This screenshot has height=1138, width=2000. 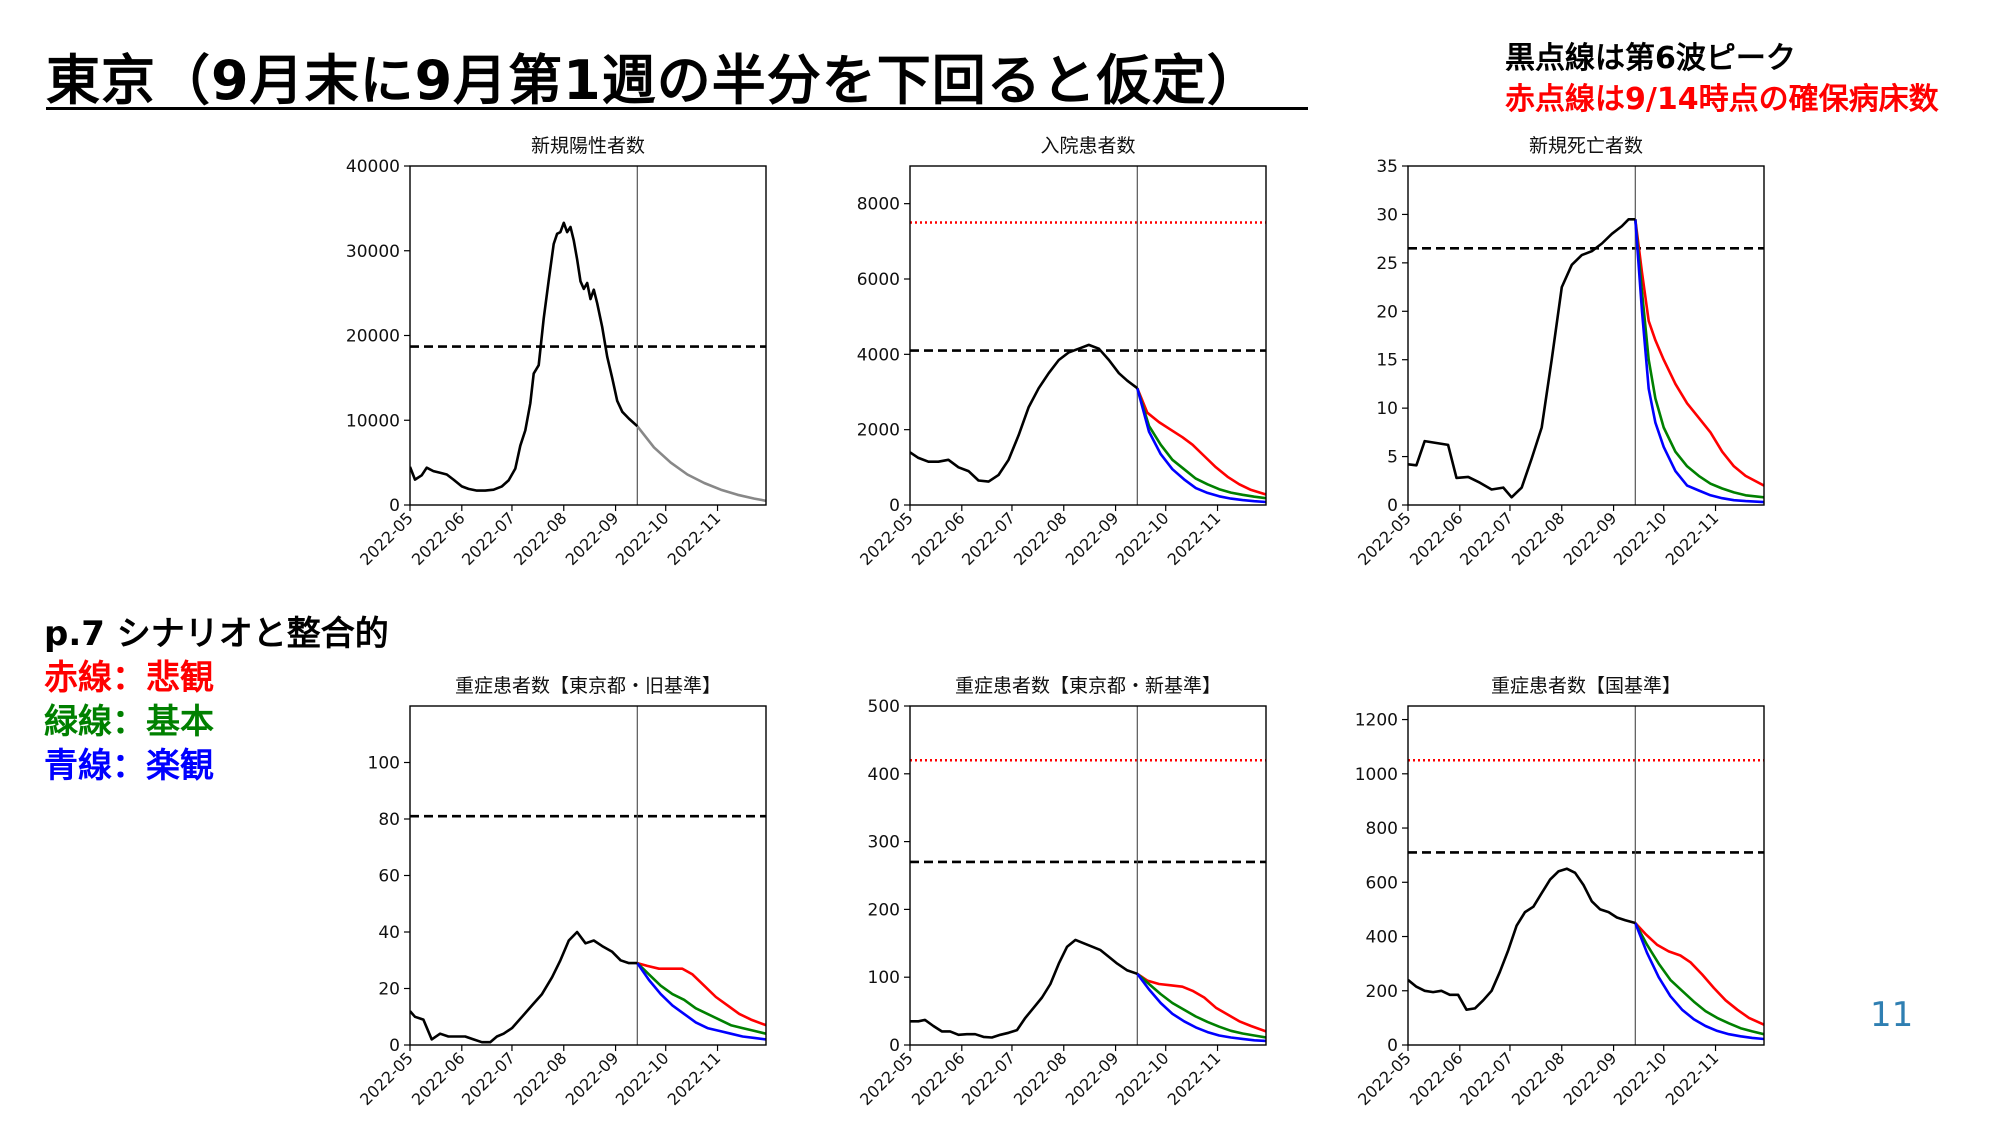 I want to click on slide-title: 東京（9月末に9月第1週の半分を下回ると仮定）, so click(x=654, y=80).